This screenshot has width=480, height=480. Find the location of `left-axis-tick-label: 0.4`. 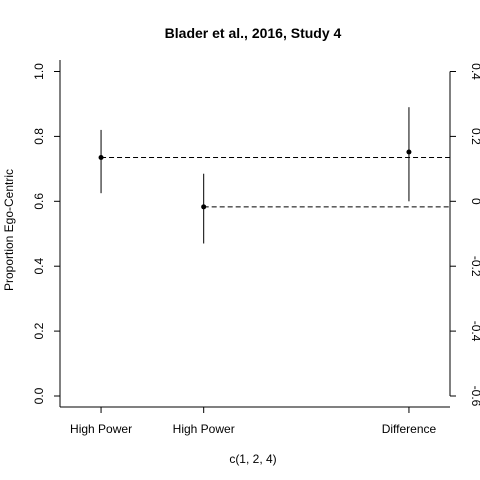

left-axis-tick-label: 0.4 is located at coordinates (39, 266).